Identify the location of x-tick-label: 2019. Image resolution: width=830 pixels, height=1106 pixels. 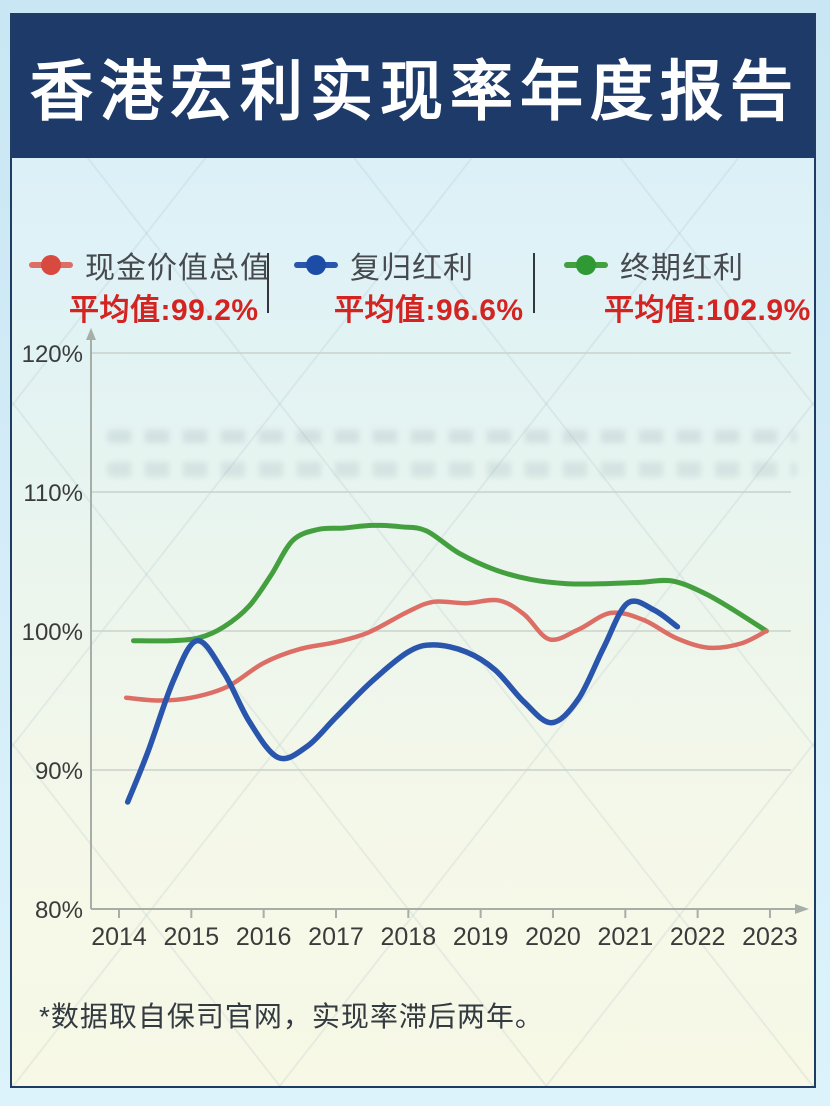
(481, 937).